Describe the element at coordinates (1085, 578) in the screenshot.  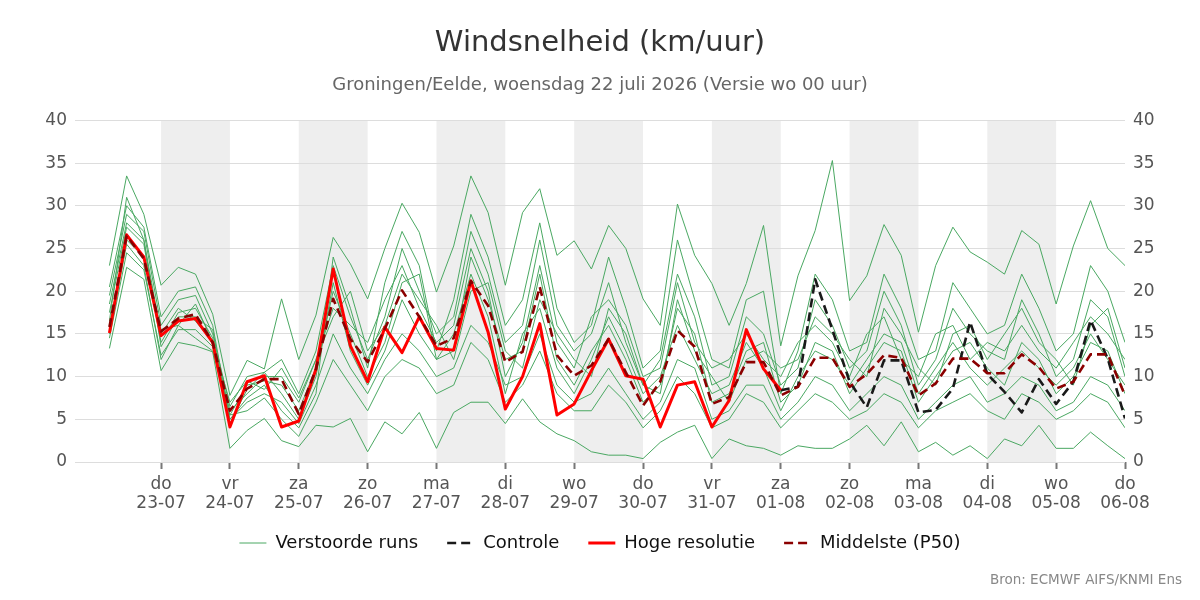
I see `text: Bron: ECMWF AIFS/KNMI Ens` at that location.